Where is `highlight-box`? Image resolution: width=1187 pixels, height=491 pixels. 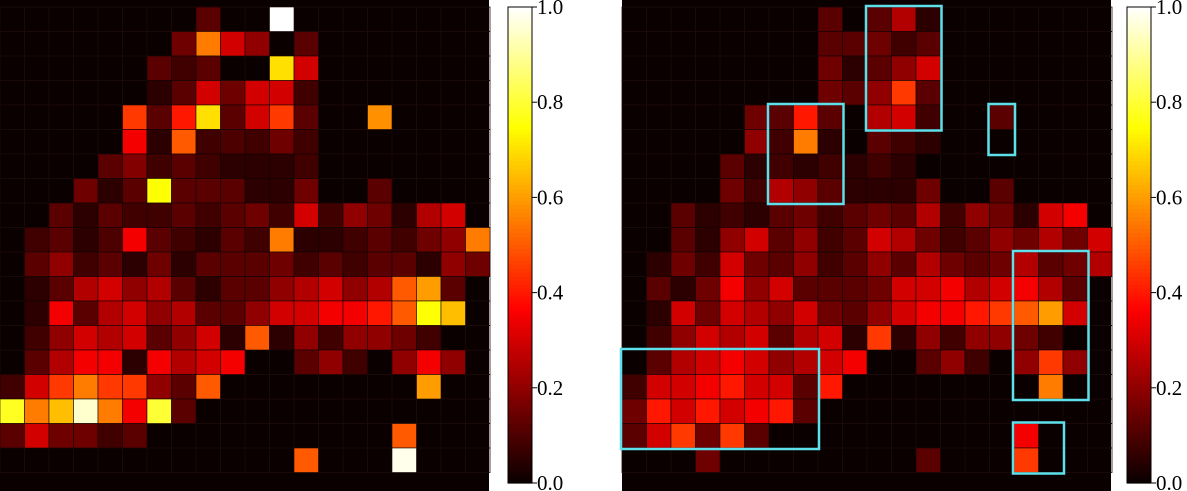
highlight-box is located at coordinates (903, 68).